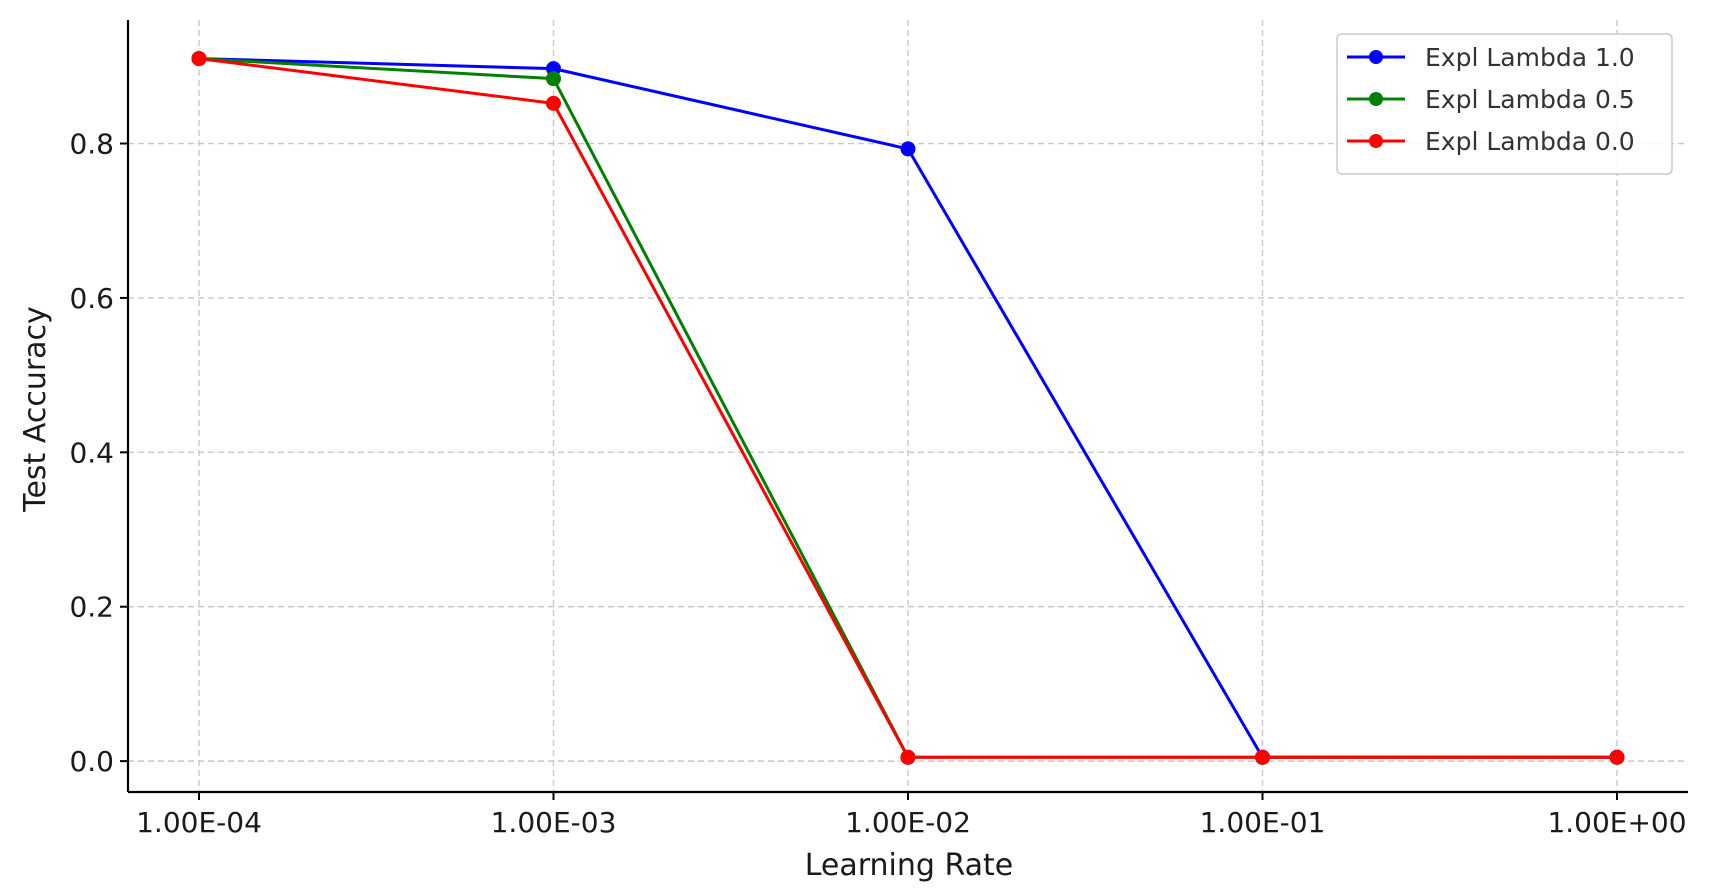  Describe the element at coordinates (1530, 141) in the screenshot. I see `legend-label: Expl Lambda 0.0` at that location.